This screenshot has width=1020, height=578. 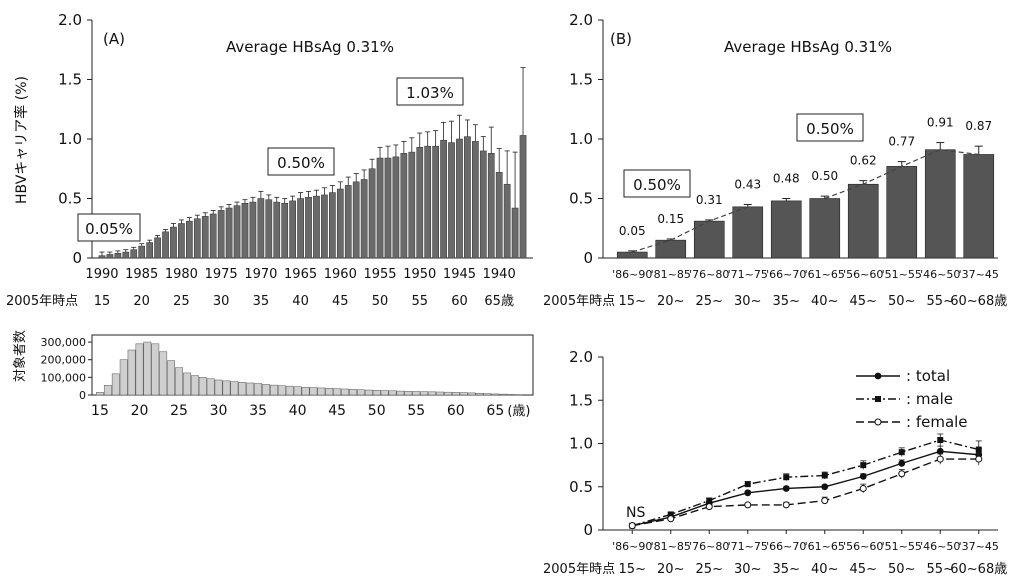 What do you see at coordinates (805, 200) in the screenshot?
I see `panel-b-bars` at bounding box center [805, 200].